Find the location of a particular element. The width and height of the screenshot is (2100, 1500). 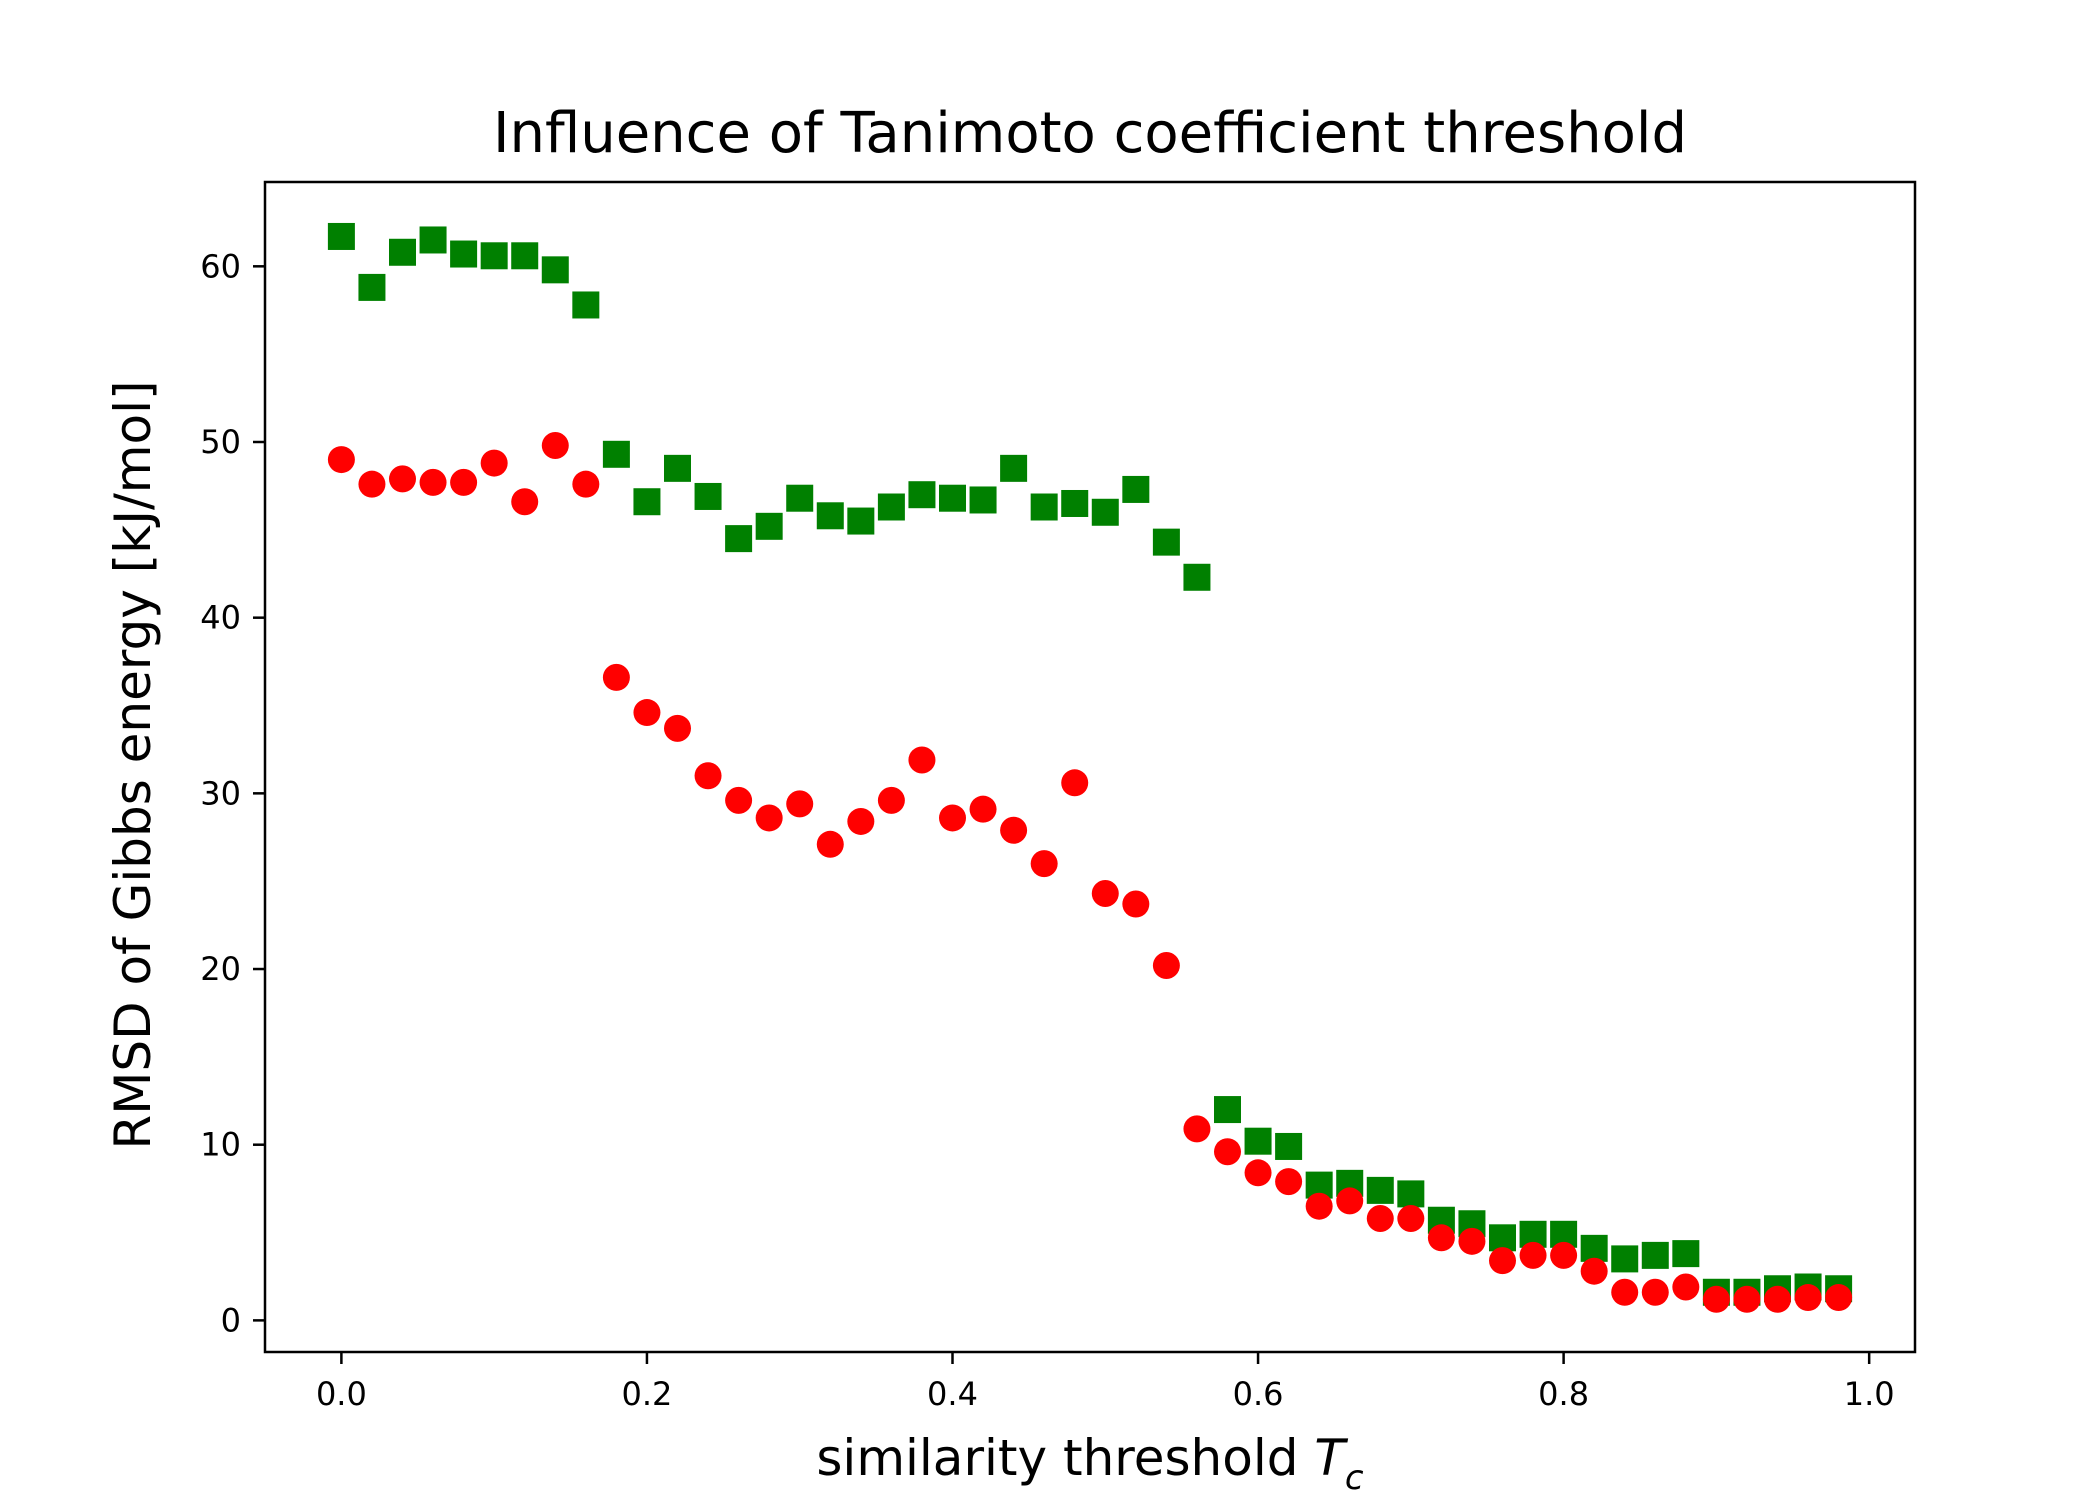

x-axis-title: similarity threshold Tc is located at coordinates (1090, 1463).